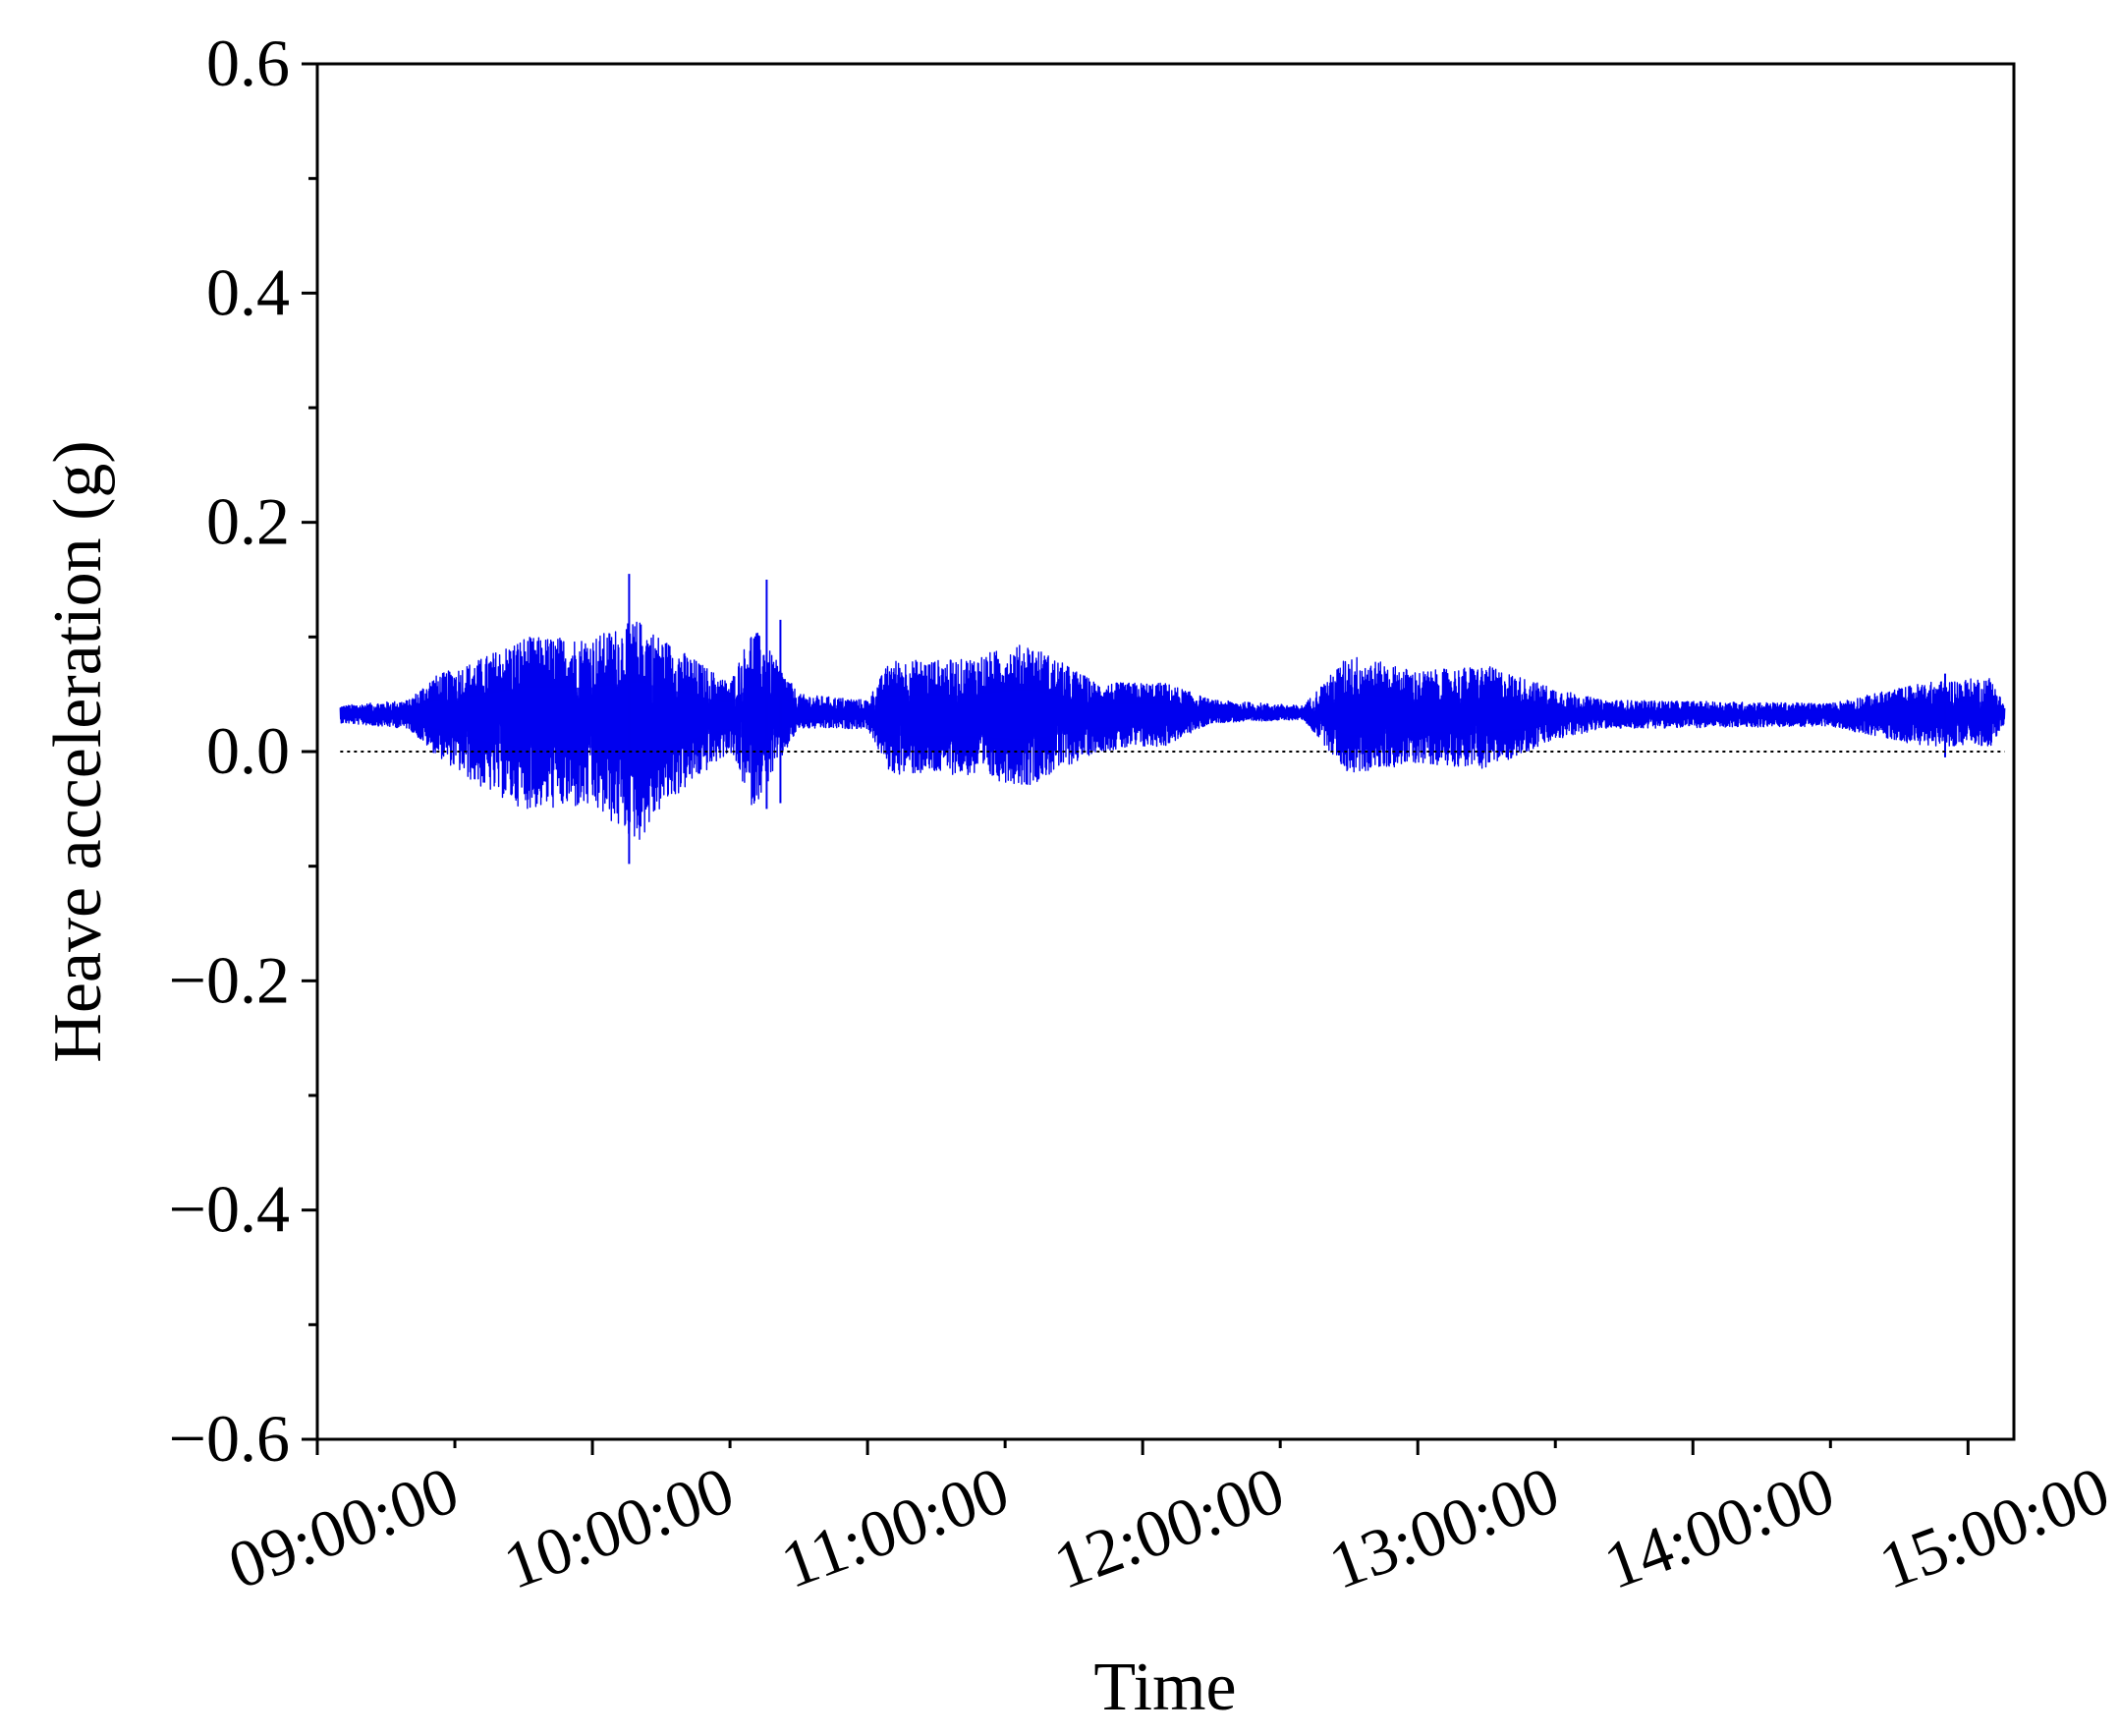 Image resolution: width=2119 pixels, height=1736 pixels. I want to click on y-tick-label: −0.6, so click(229, 1438).